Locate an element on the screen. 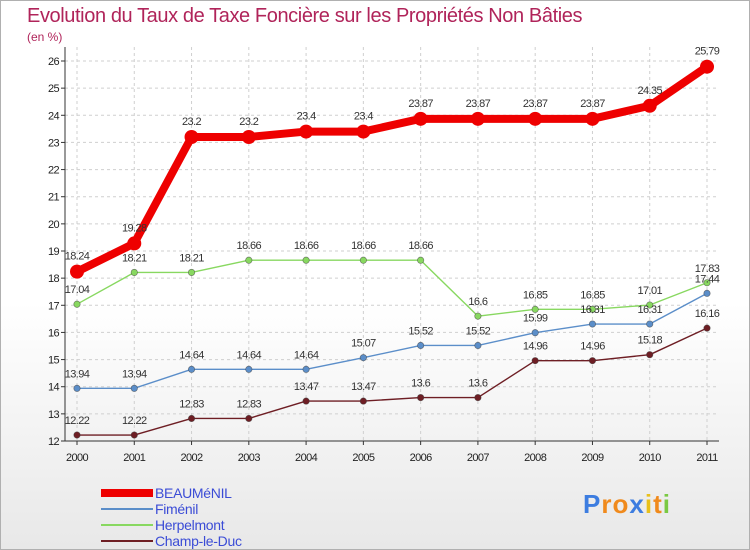  x-tick-label: 2005 is located at coordinates (363, 458).